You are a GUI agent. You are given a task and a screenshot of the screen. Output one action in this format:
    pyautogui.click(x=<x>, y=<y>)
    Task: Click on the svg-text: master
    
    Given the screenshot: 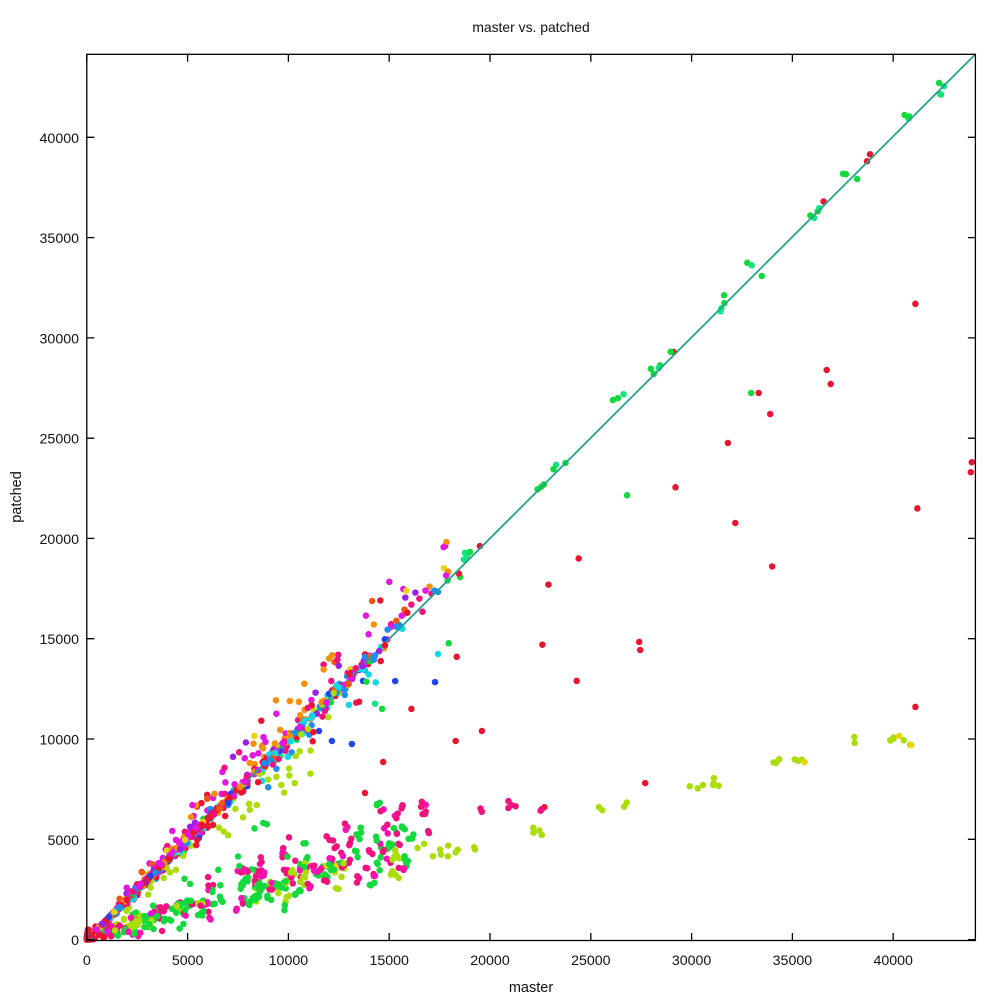 What is the action you would take?
    pyautogui.click(x=531, y=988)
    